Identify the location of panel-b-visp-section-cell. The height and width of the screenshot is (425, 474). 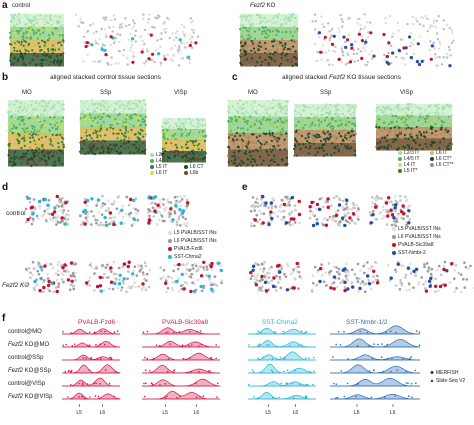
(176, 151).